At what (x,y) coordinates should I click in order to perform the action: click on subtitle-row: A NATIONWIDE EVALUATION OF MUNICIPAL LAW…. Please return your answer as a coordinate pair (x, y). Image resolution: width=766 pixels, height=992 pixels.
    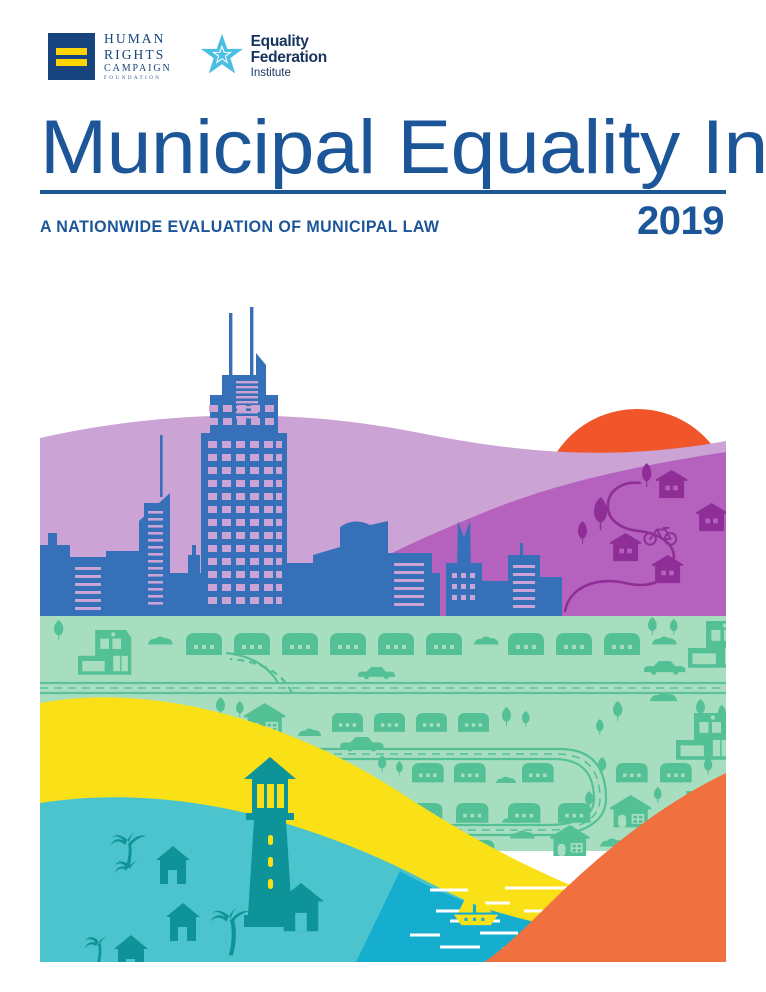
    Looking at the image, I should click on (383, 221).